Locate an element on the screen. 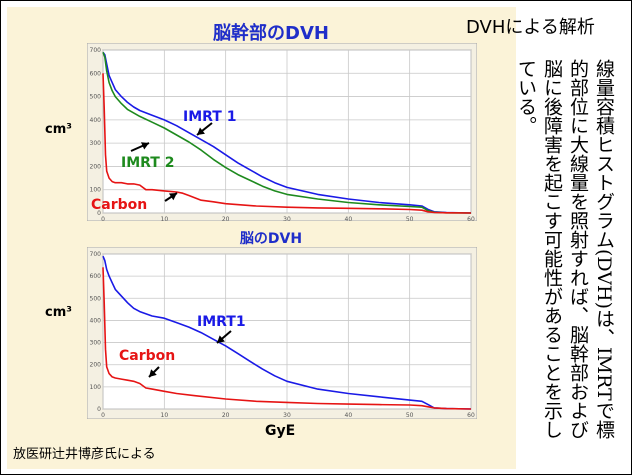 Image resolution: width=632 pixels, height=475 pixels. bottom-x-tick-label: 40 is located at coordinates (349, 415).